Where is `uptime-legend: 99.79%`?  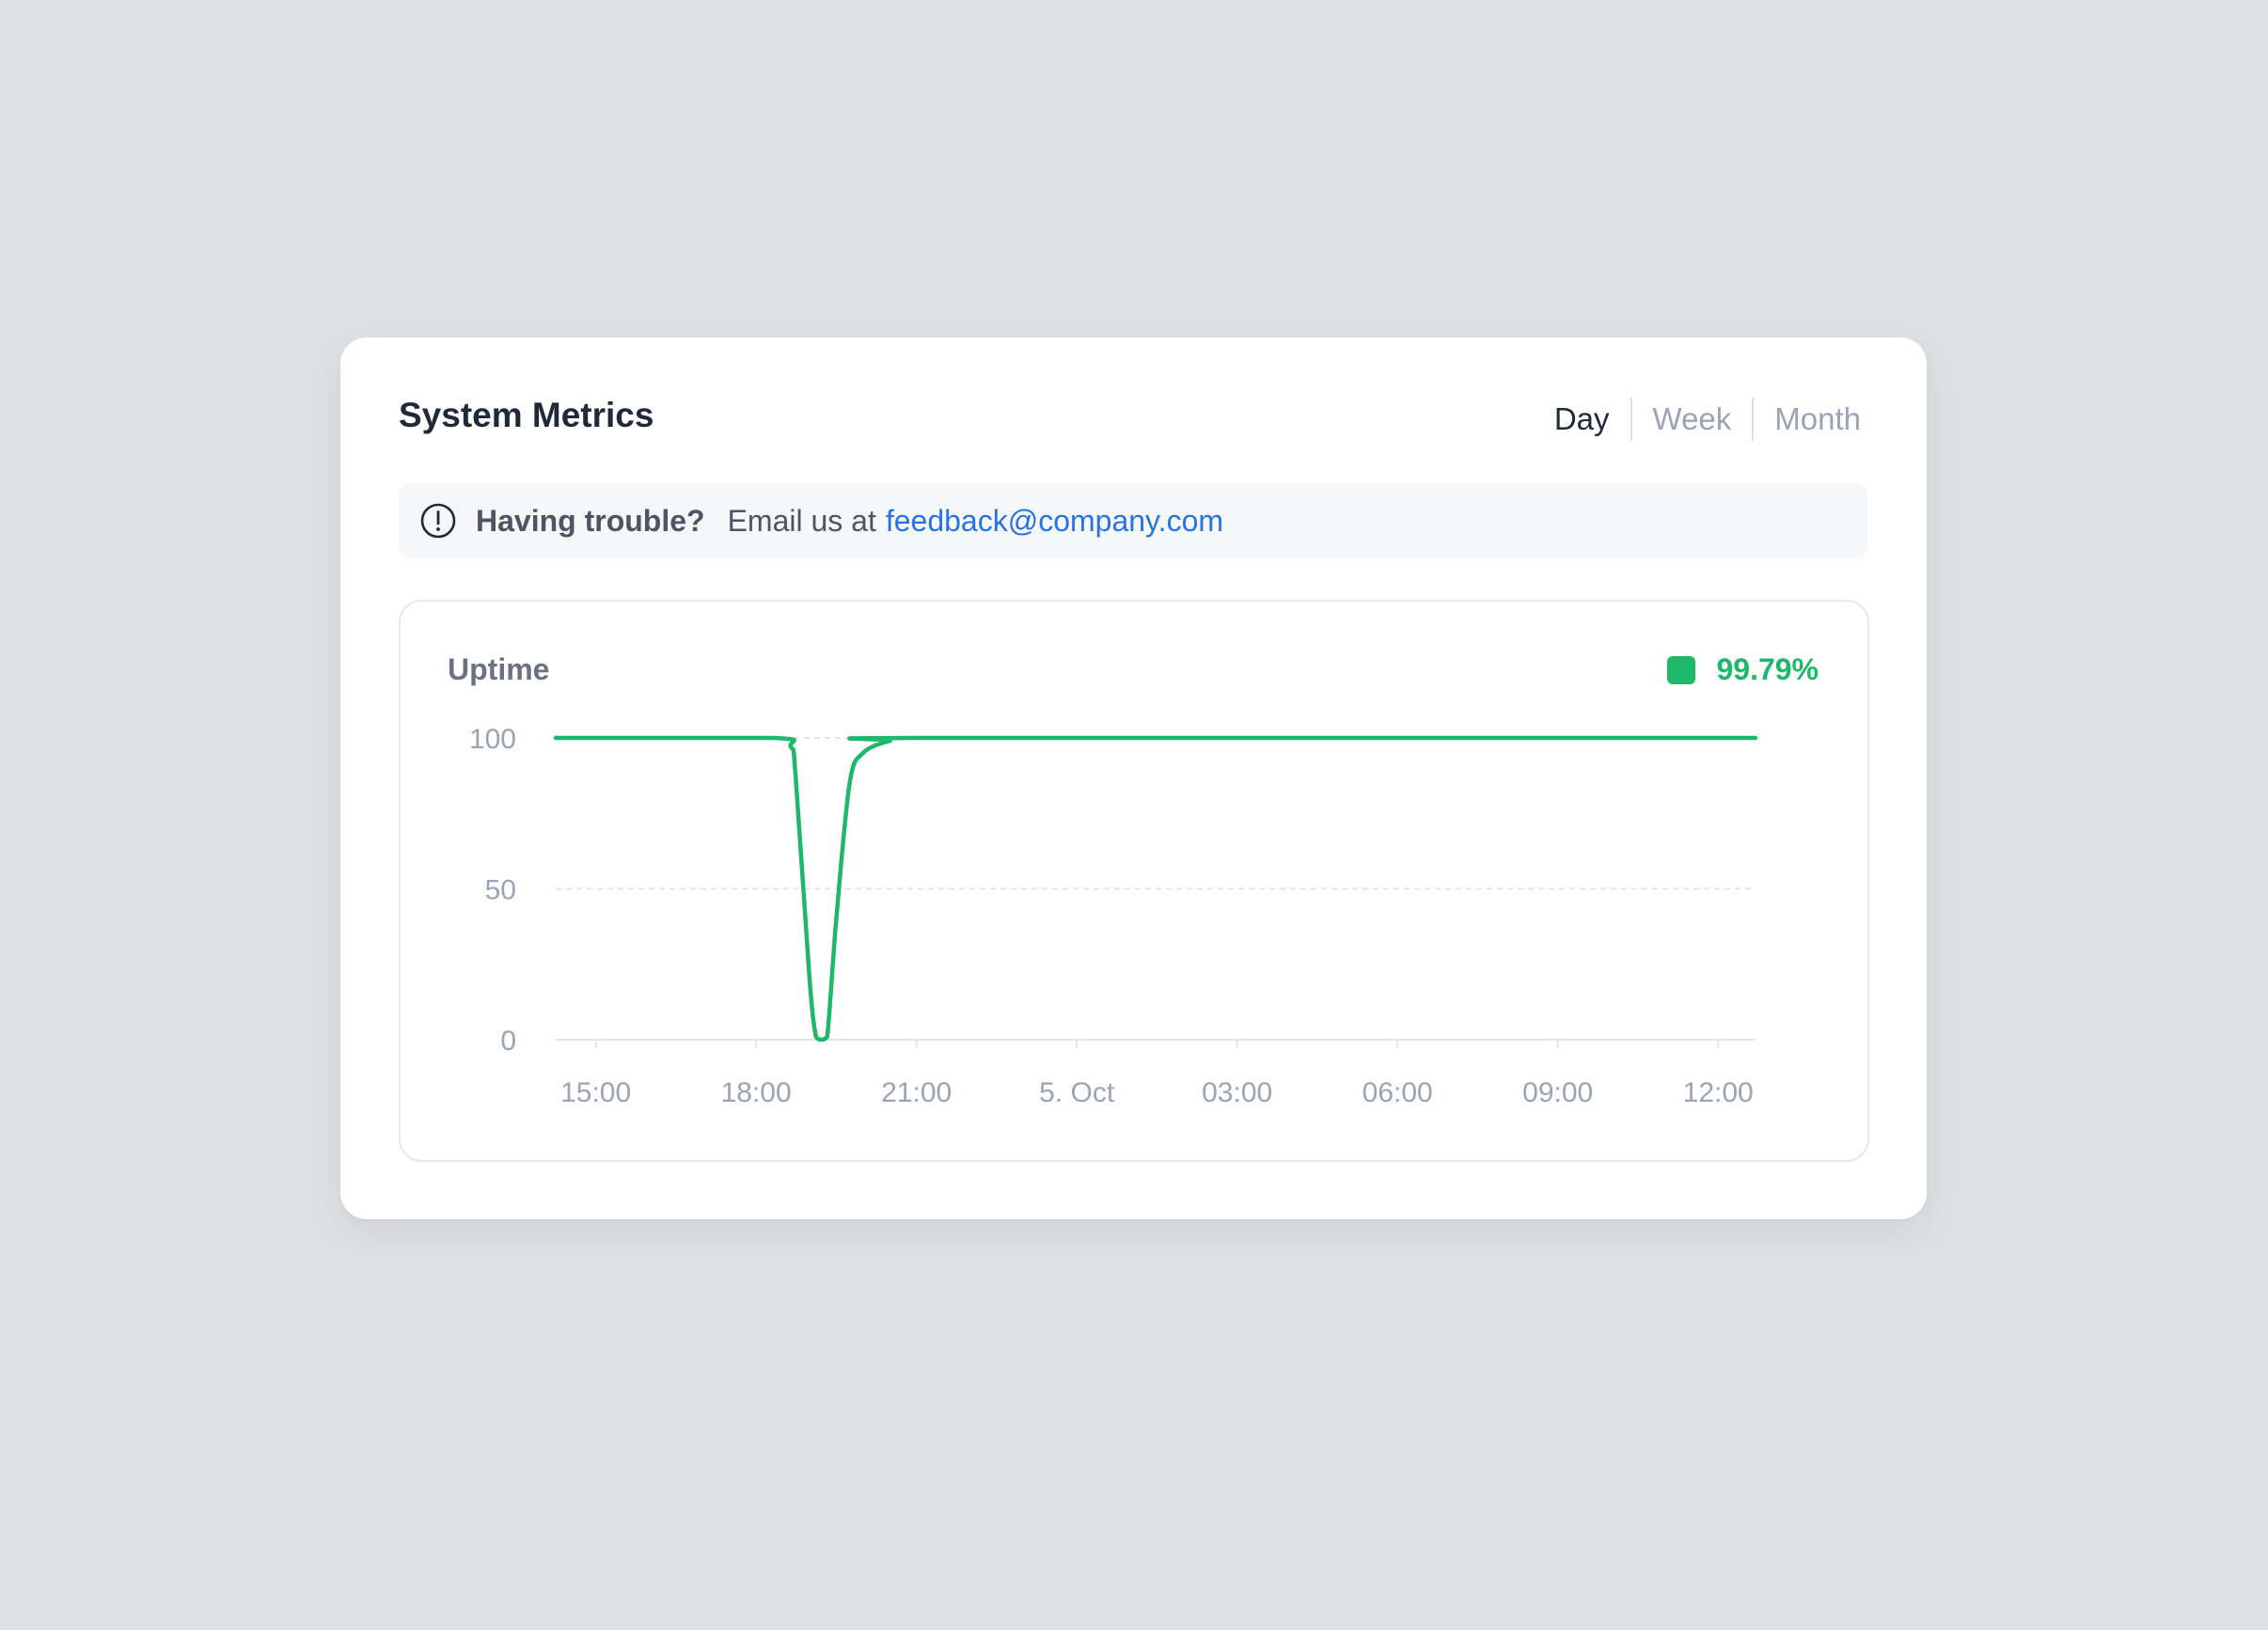 uptime-legend: 99.79% is located at coordinates (1743, 670).